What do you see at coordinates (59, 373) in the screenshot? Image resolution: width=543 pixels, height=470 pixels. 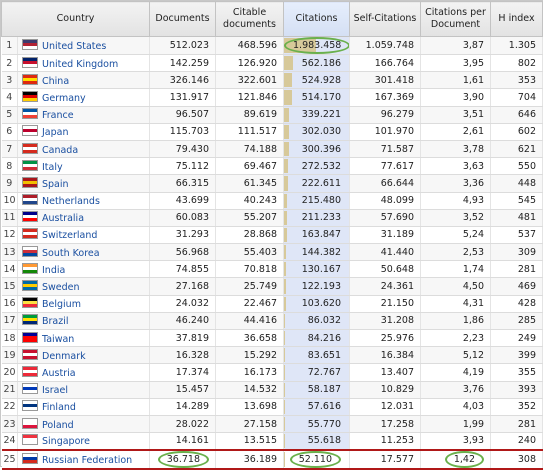 I see `country-link: Austria` at bounding box center [59, 373].